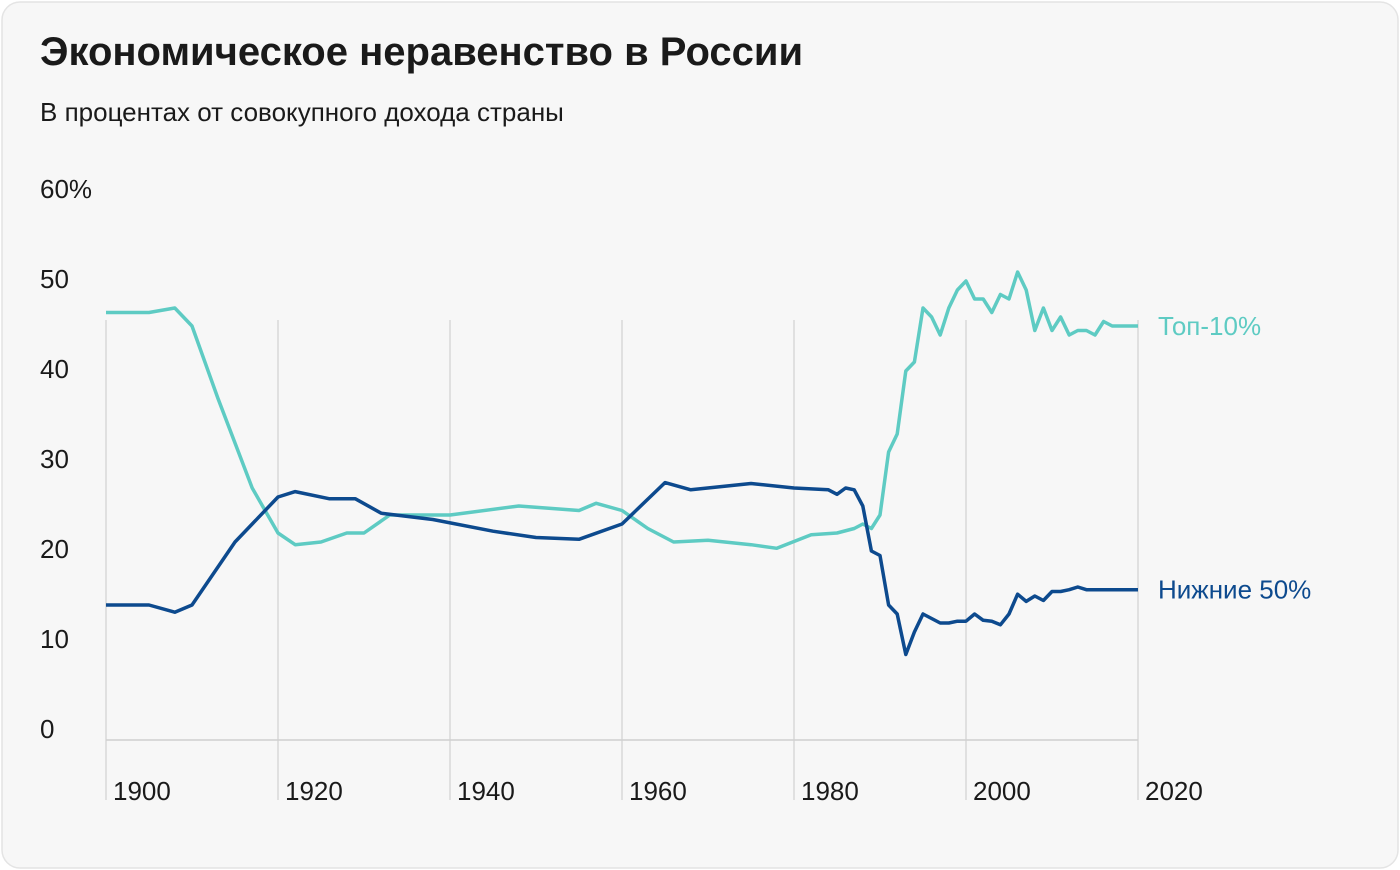 The width and height of the screenshot is (1400, 870). I want to click on y-tick-label: 10, so click(54, 639).